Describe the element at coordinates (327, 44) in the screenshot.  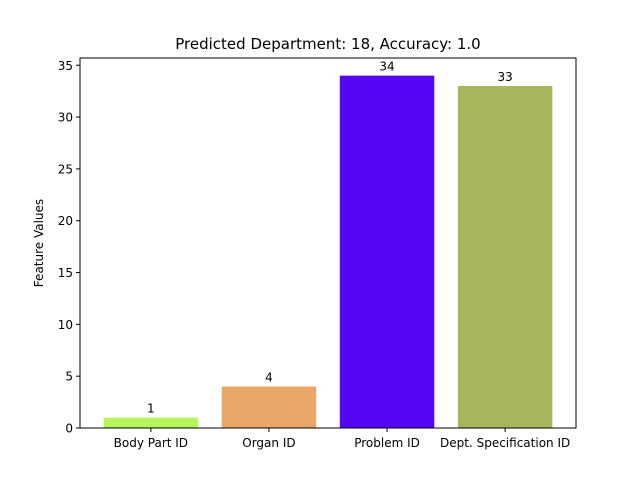
I see `chart-title: Predicted Department: 18, Accuracy: 1.0` at that location.